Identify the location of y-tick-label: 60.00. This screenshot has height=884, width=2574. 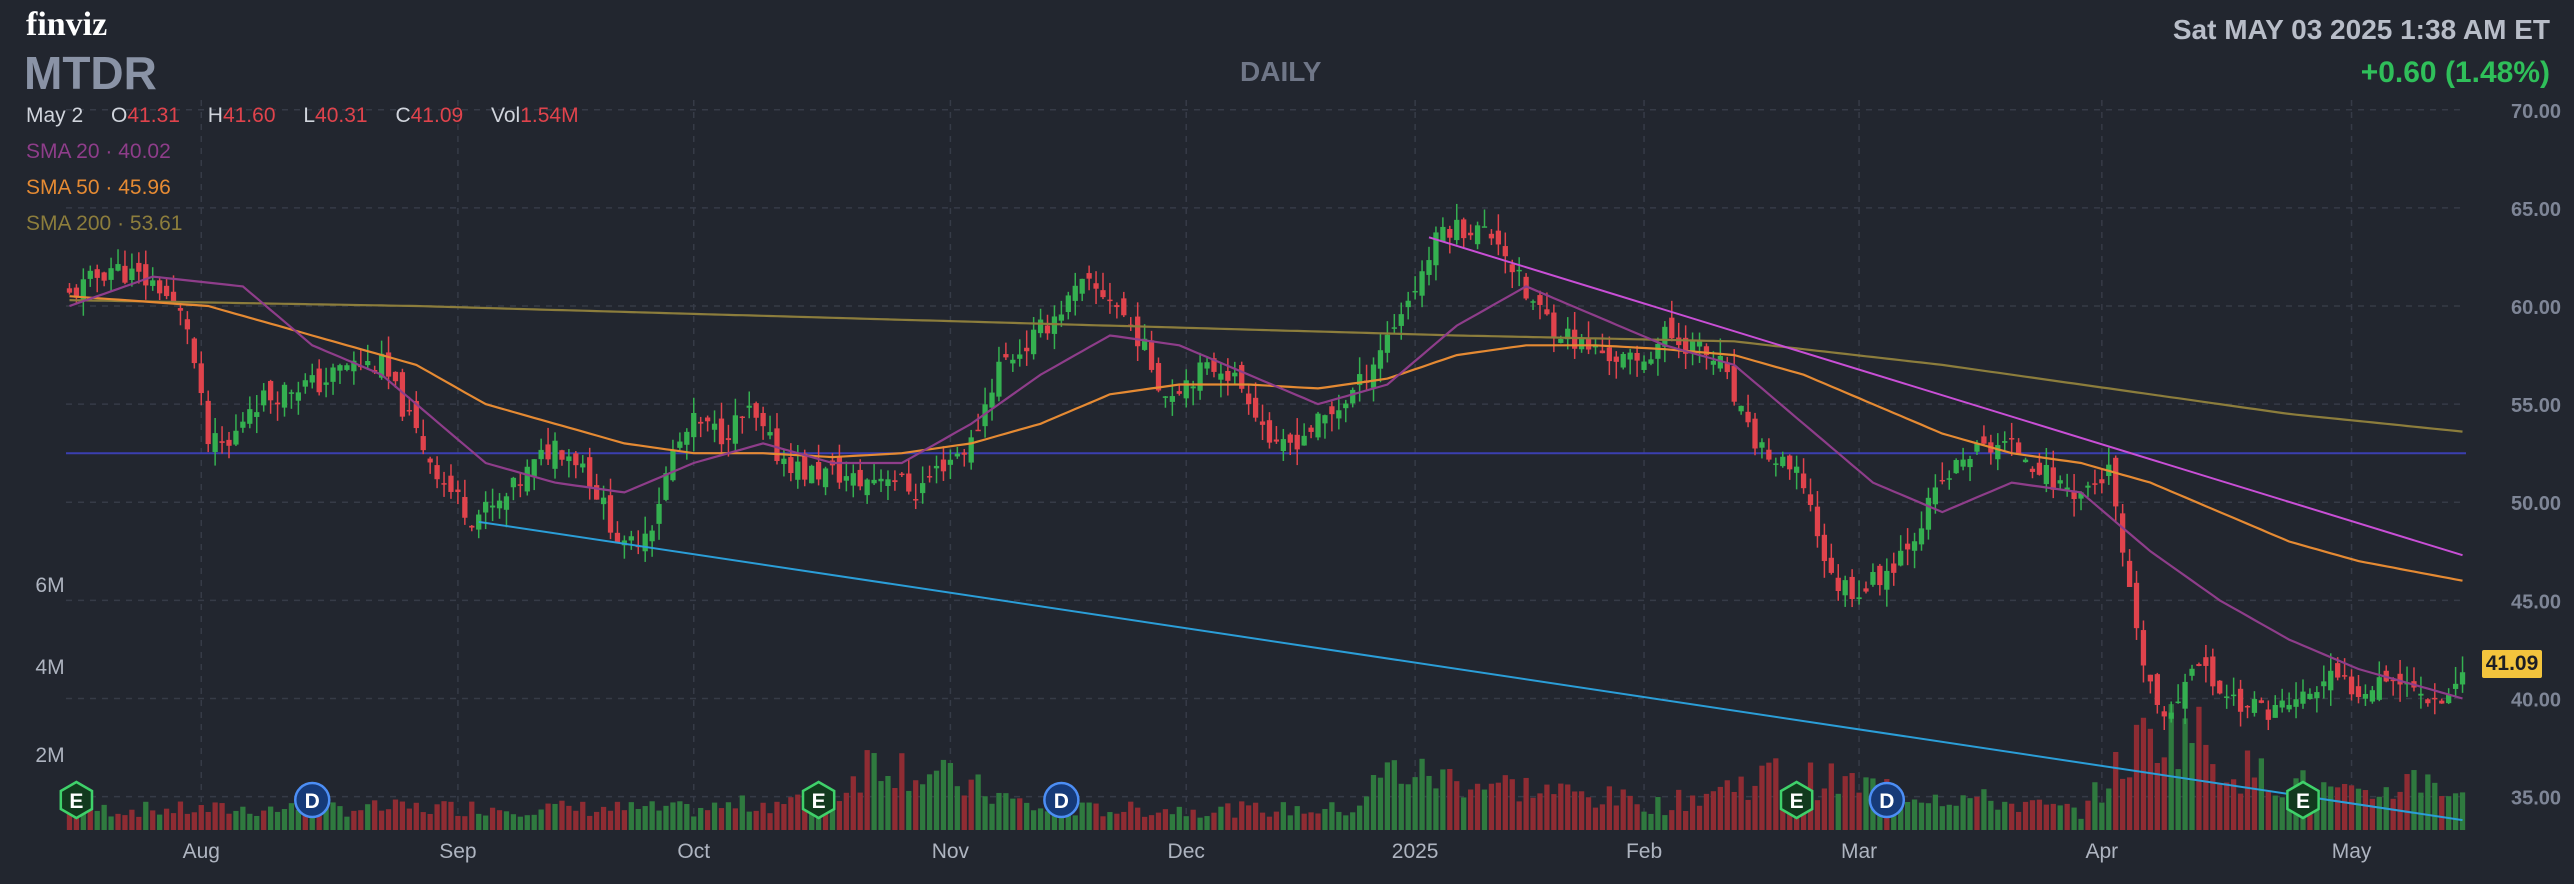
(2536, 308).